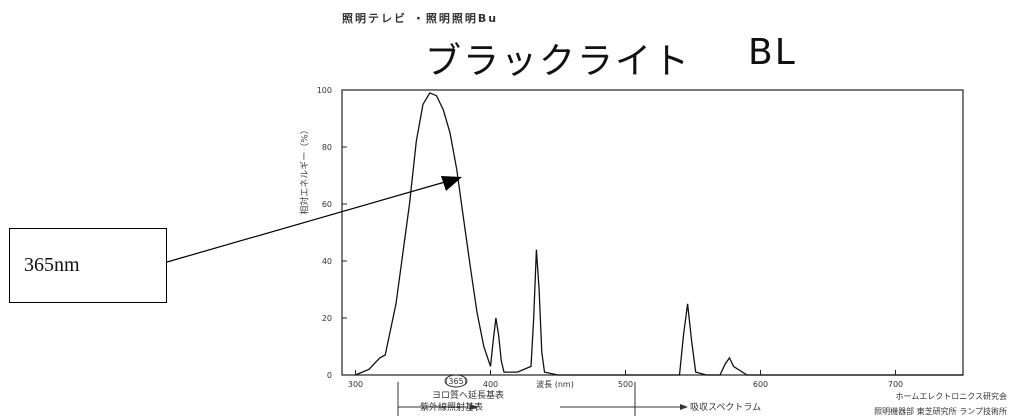  Describe the element at coordinates (327, 261) in the screenshot. I see `y-tick-label: 40` at that location.